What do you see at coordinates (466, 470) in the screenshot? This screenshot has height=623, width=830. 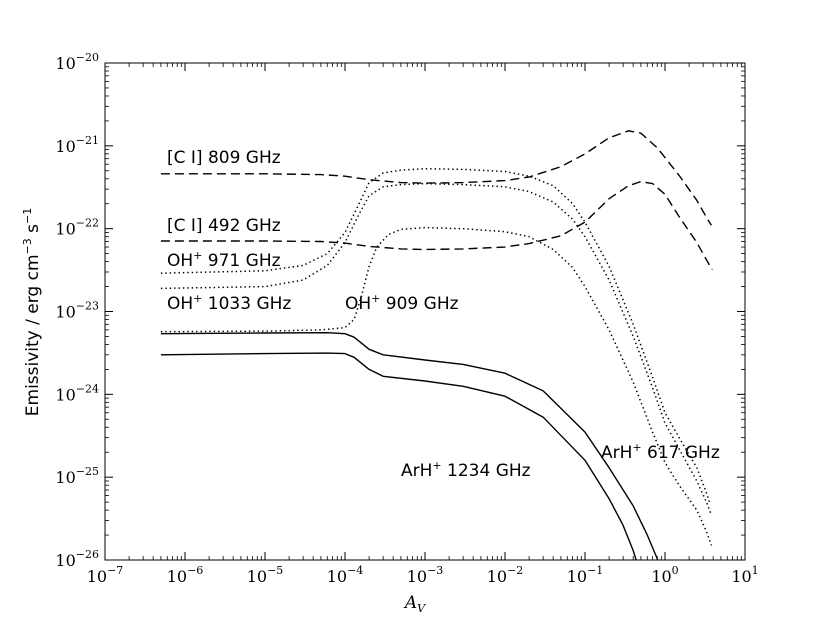 I see `annotation-arh1234: ArH+ 1234 GHz` at bounding box center [466, 470].